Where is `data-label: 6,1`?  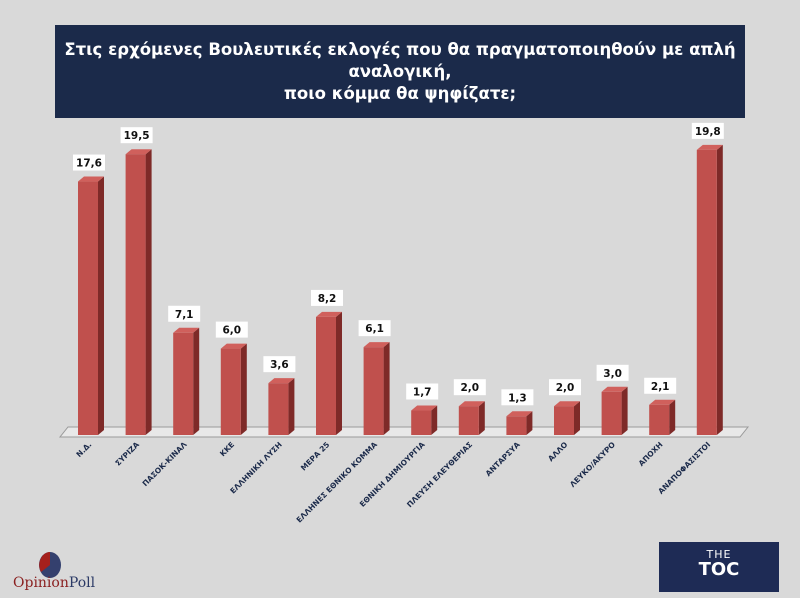 data-label: 6,1 is located at coordinates (374, 329).